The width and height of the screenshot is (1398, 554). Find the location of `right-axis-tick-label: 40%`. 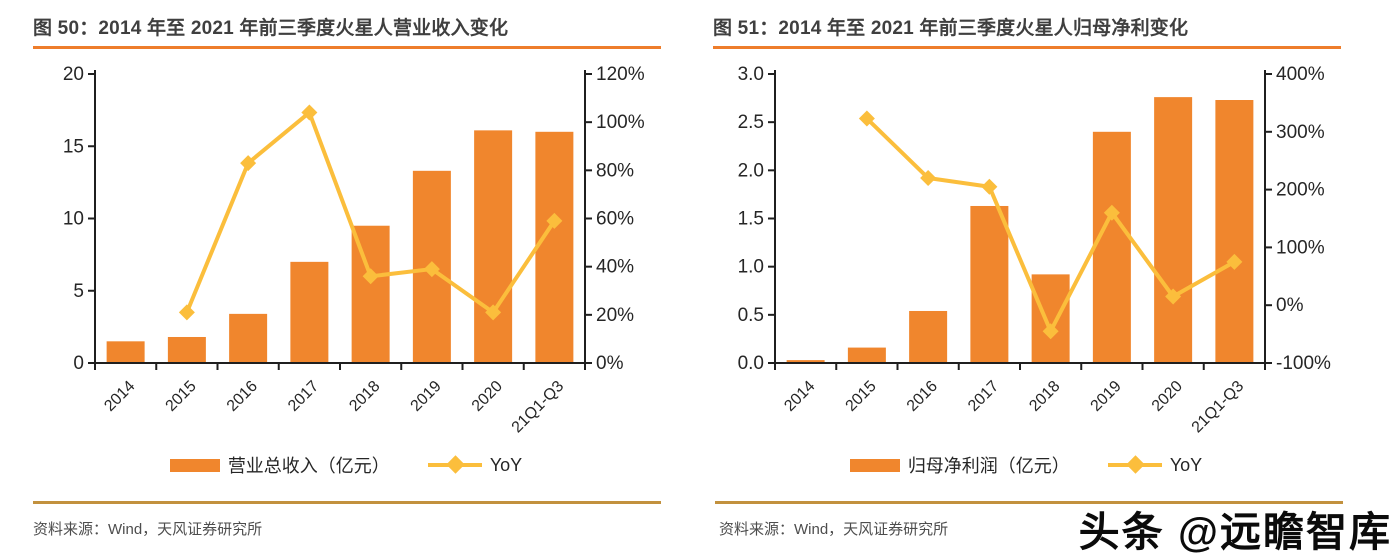

right-axis-tick-label: 40% is located at coordinates (615, 267).